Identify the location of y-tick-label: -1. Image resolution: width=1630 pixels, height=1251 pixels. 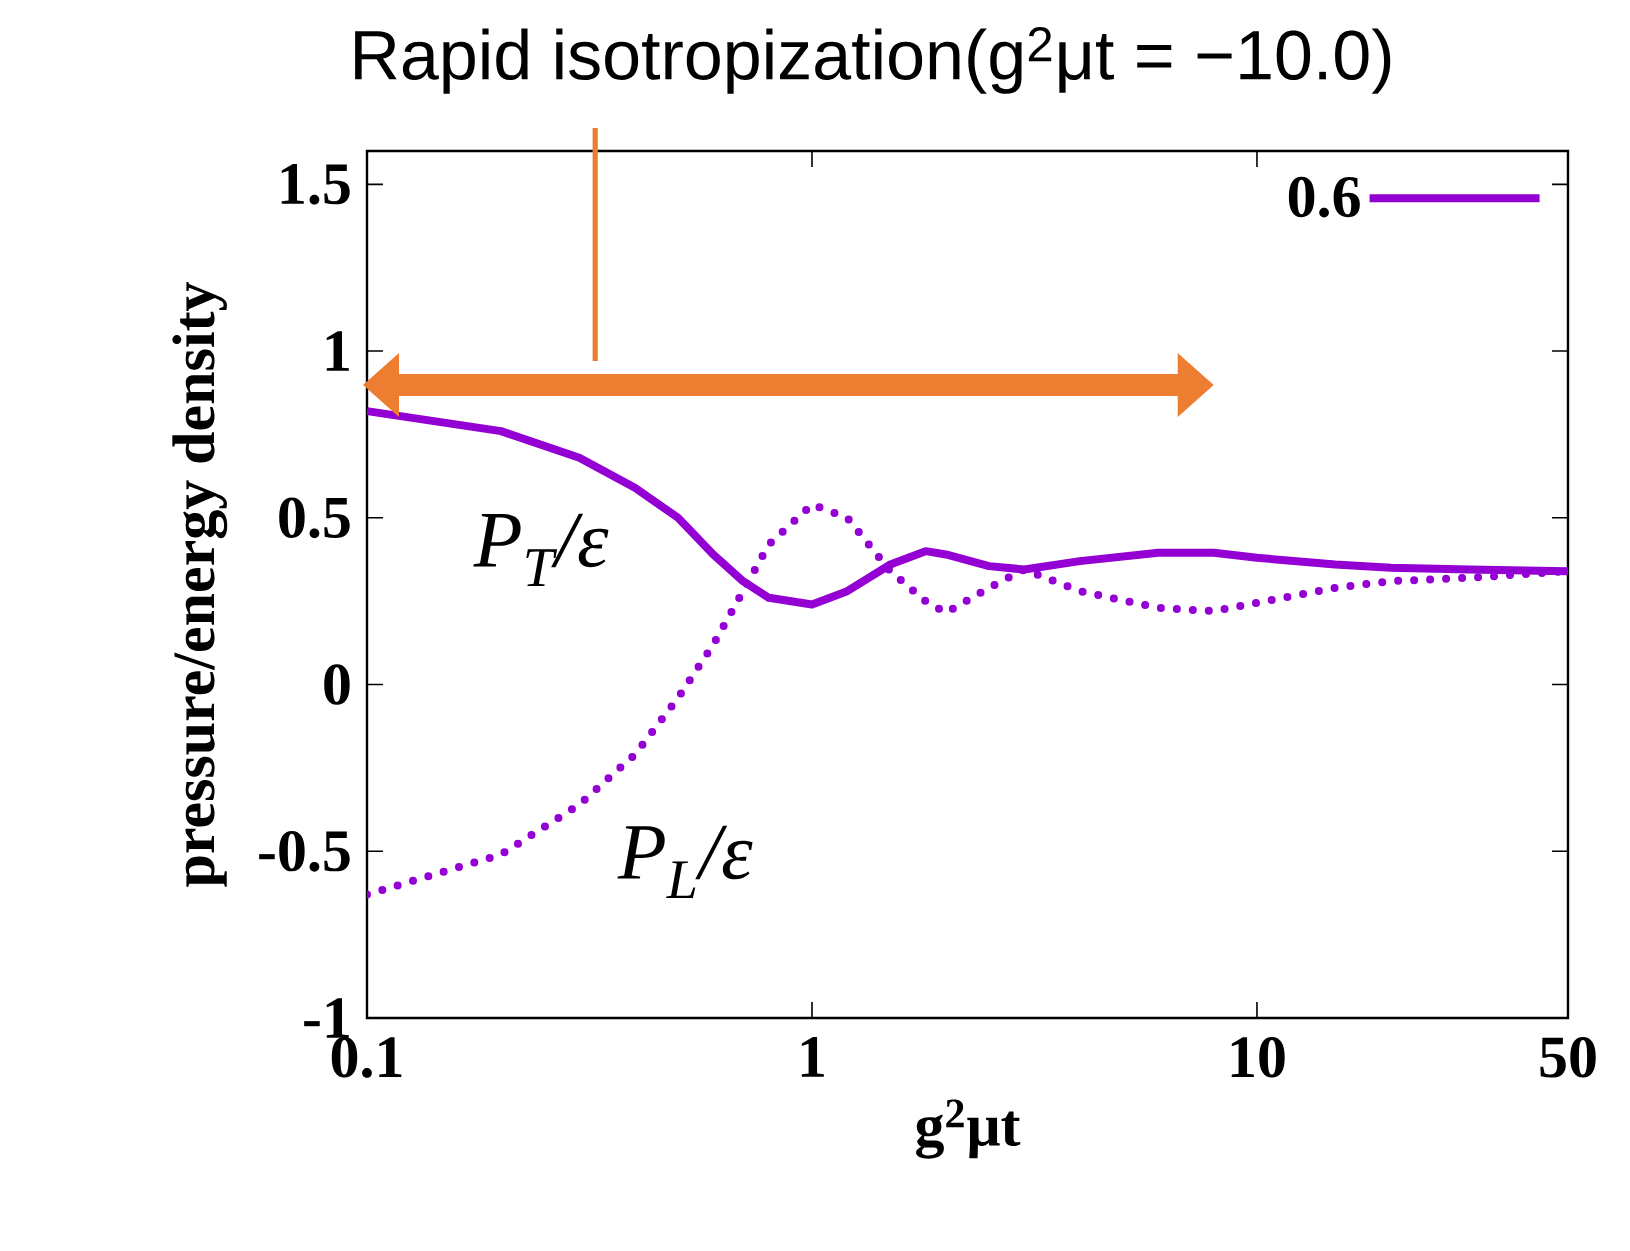
(326, 1018).